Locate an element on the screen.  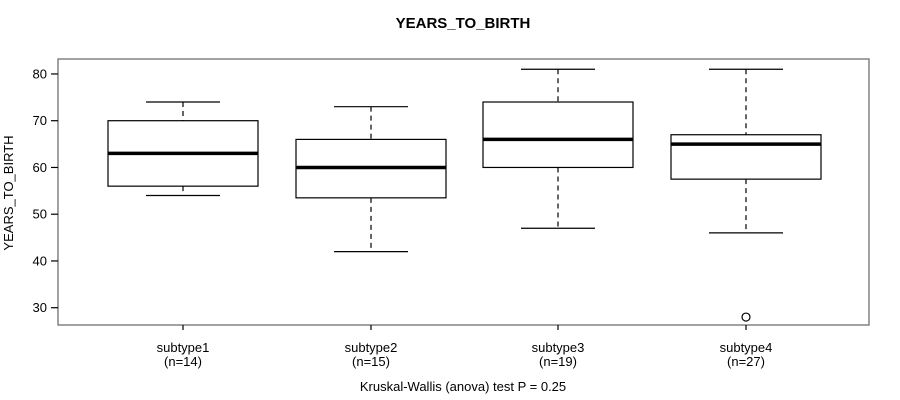
x-category-sublabel: (n=27) is located at coordinates (746, 361).